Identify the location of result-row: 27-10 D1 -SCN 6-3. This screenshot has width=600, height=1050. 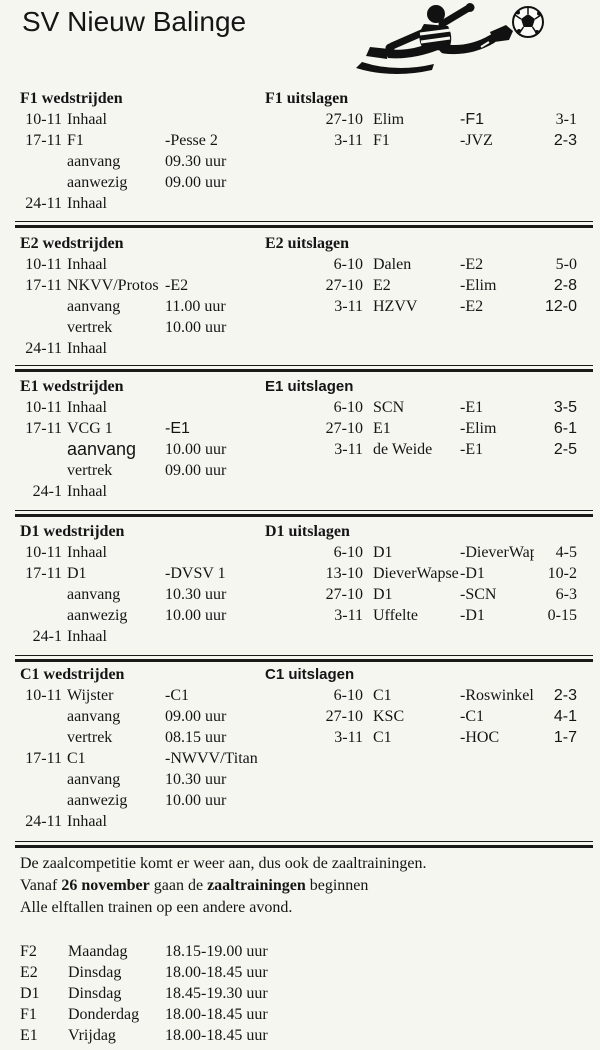
(421, 594).